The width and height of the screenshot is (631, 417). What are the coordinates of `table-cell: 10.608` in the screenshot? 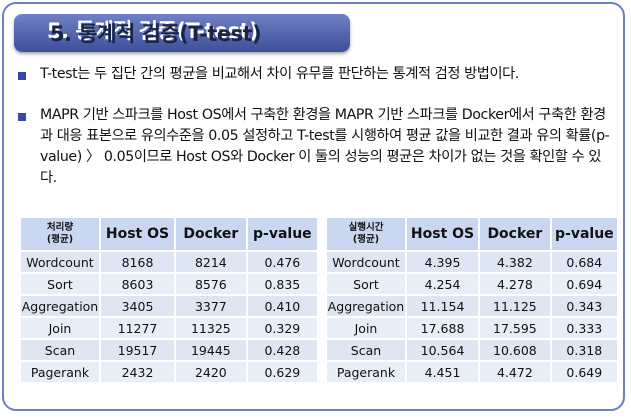 It's located at (515, 350).